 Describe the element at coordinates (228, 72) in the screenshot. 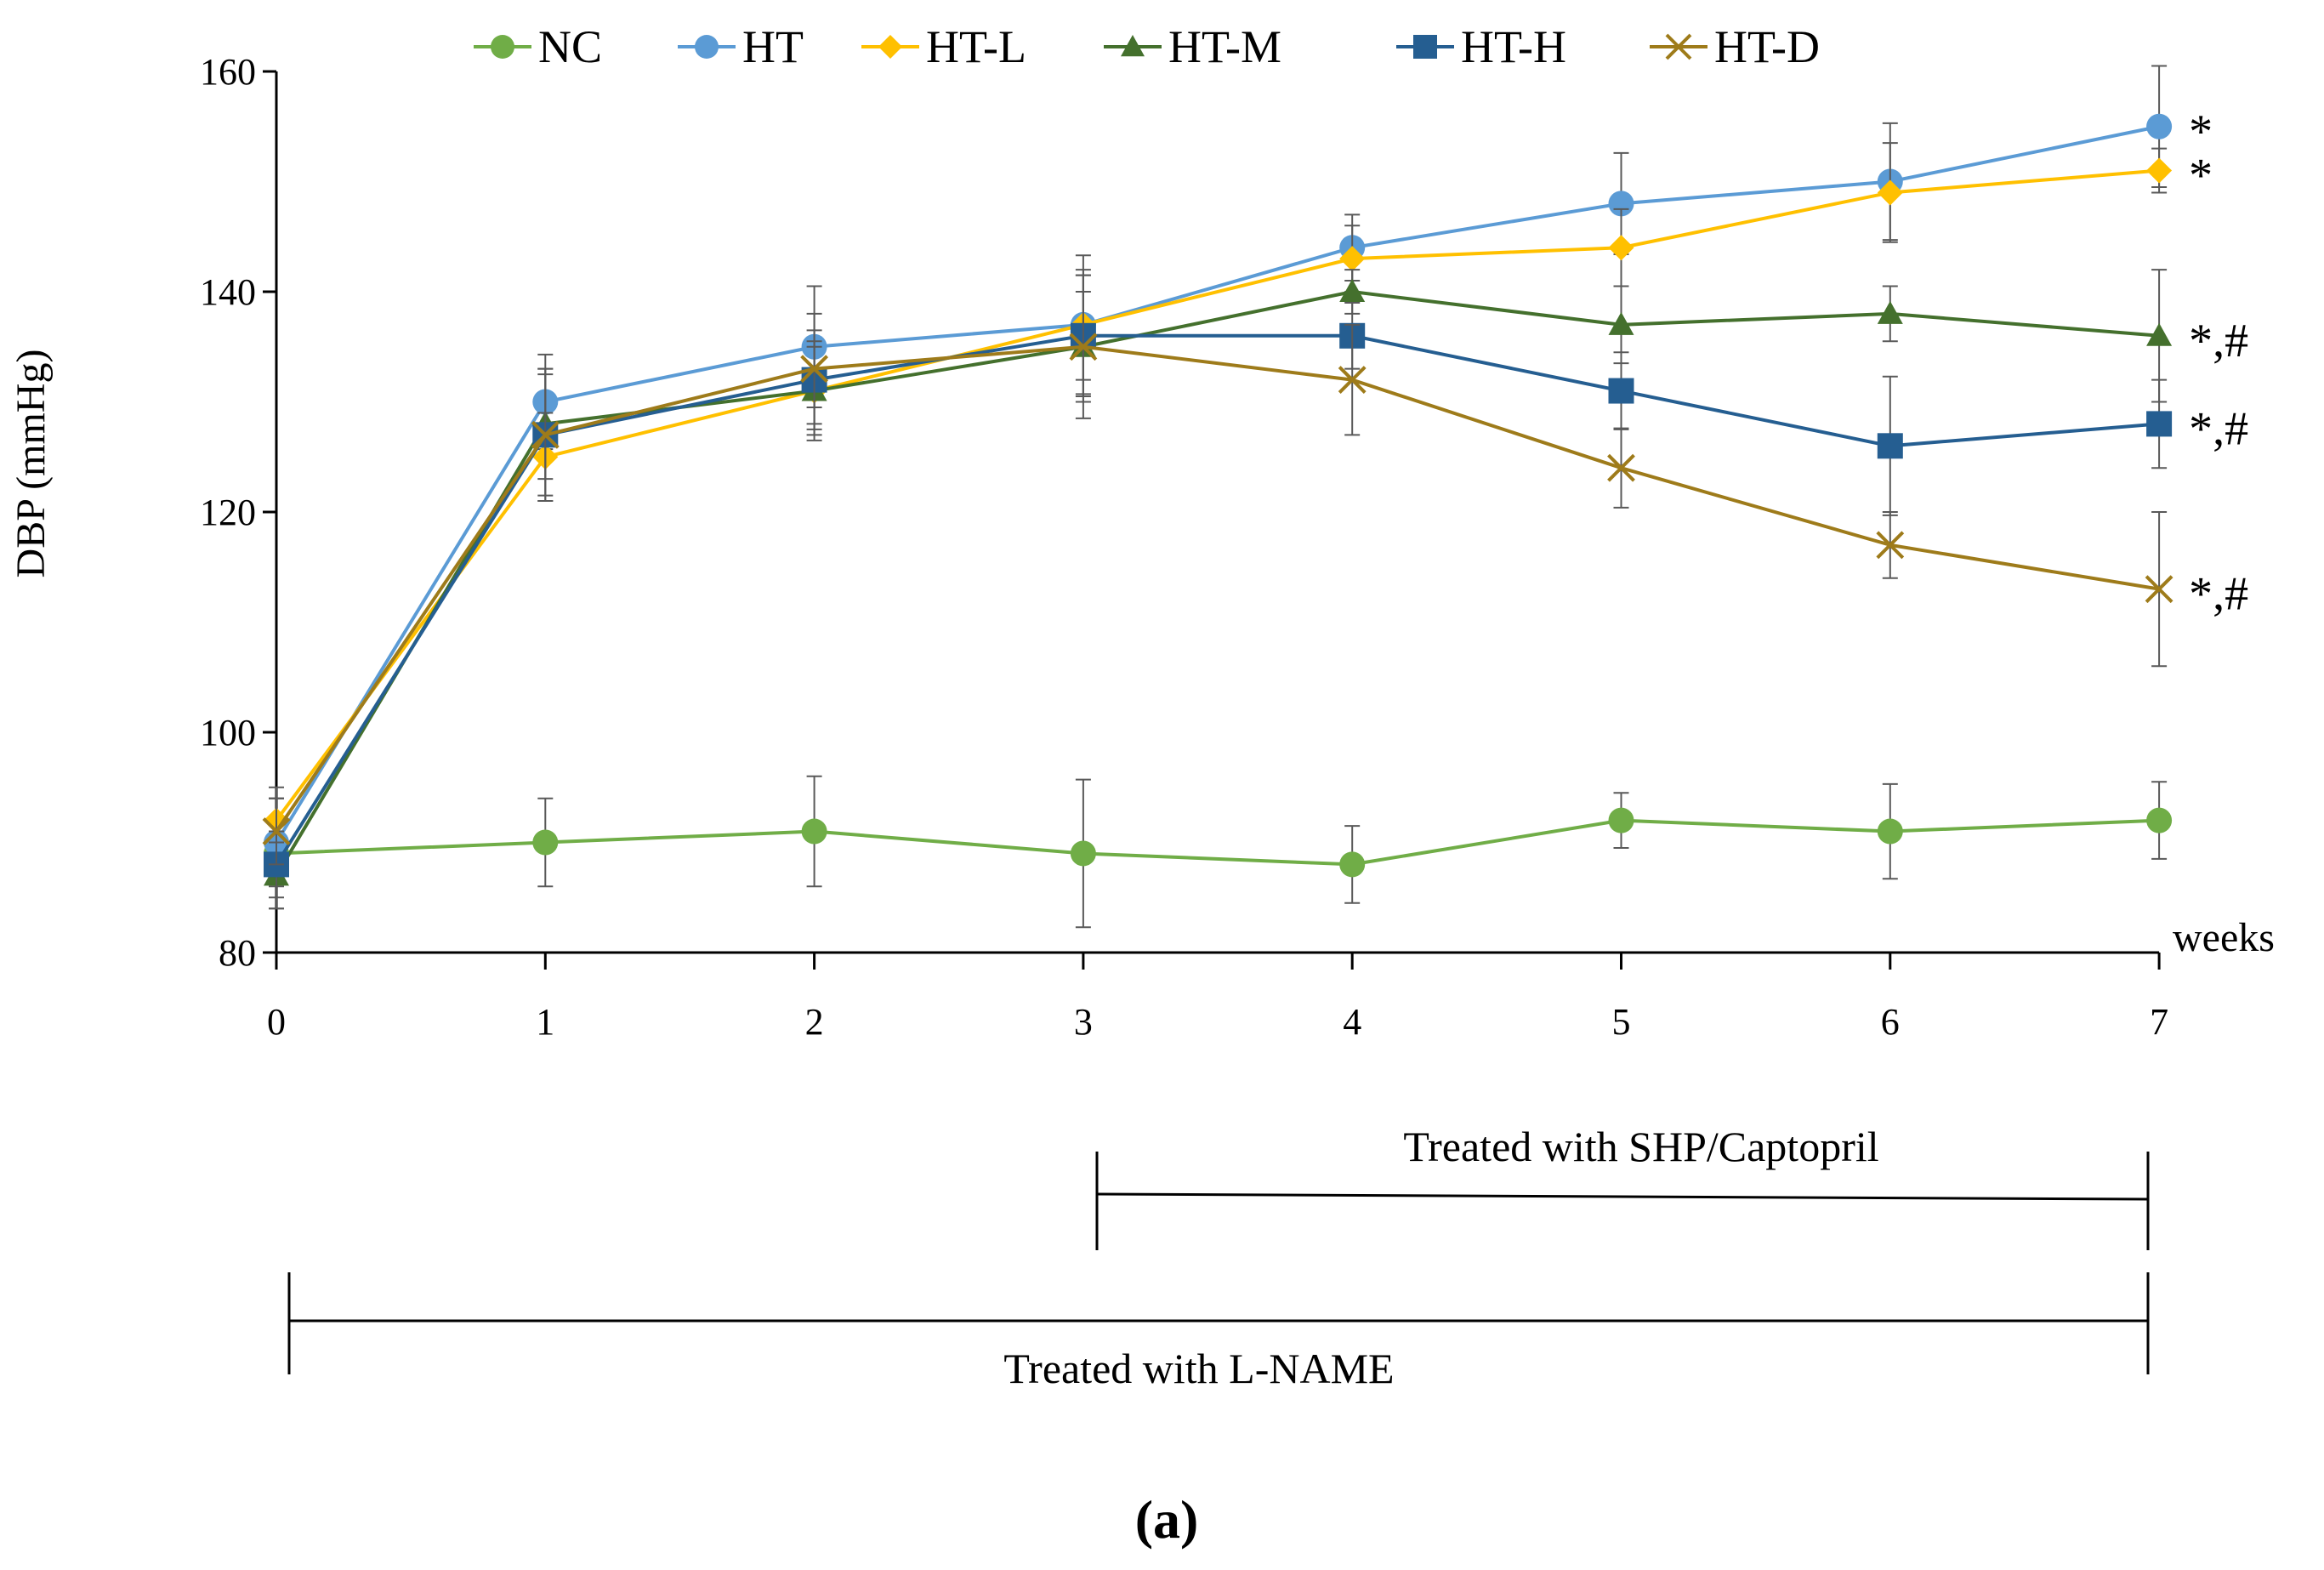

I see `y-tick-label: 160` at that location.